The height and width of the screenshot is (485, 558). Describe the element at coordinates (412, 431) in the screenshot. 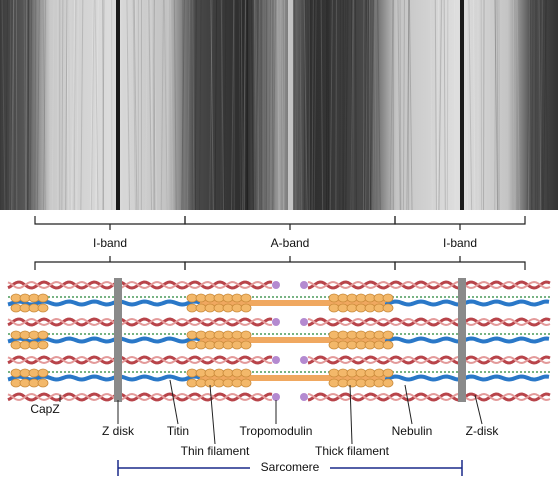

I see `structure-label: Nebulin` at that location.